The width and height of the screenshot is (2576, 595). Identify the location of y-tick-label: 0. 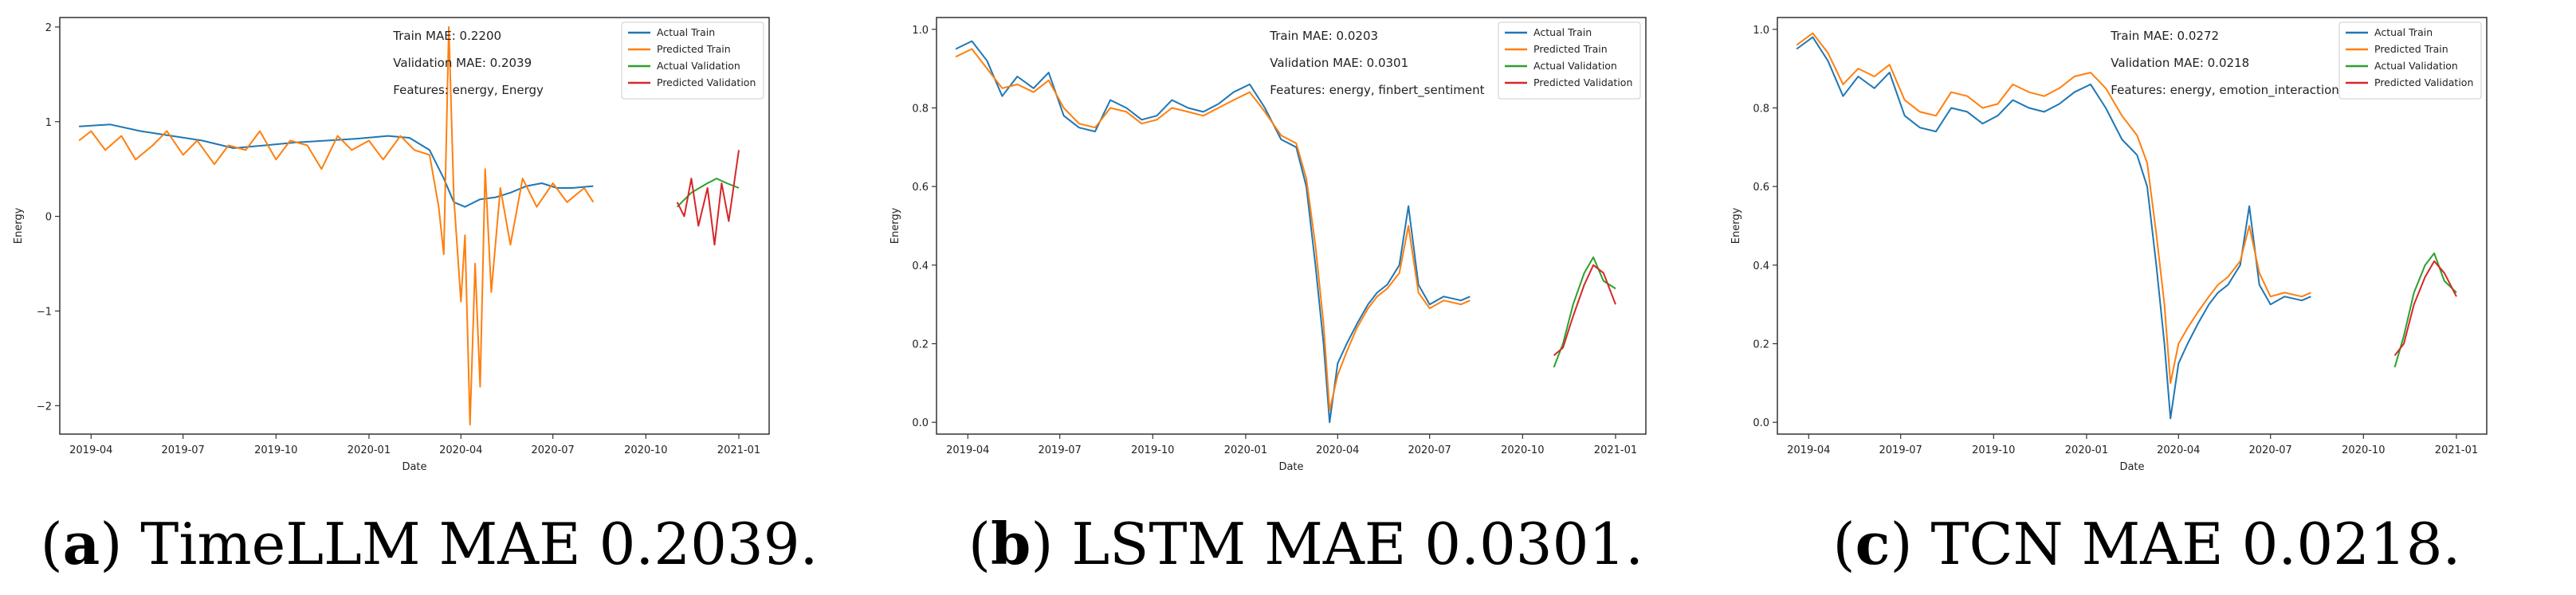
(48, 218).